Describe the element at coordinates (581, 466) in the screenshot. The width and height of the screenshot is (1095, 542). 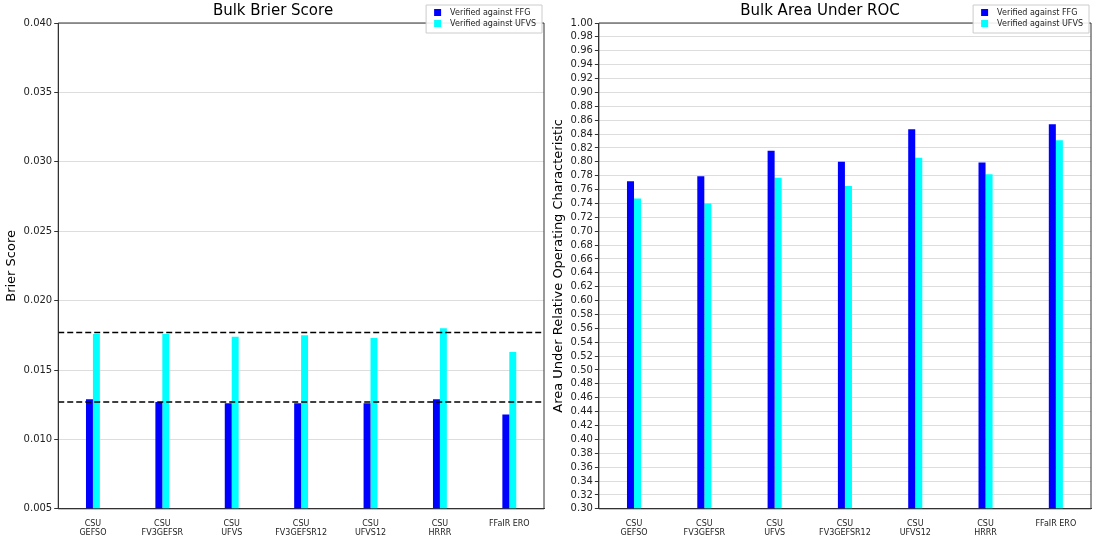
I see `y-tick-label: 0.36` at that location.